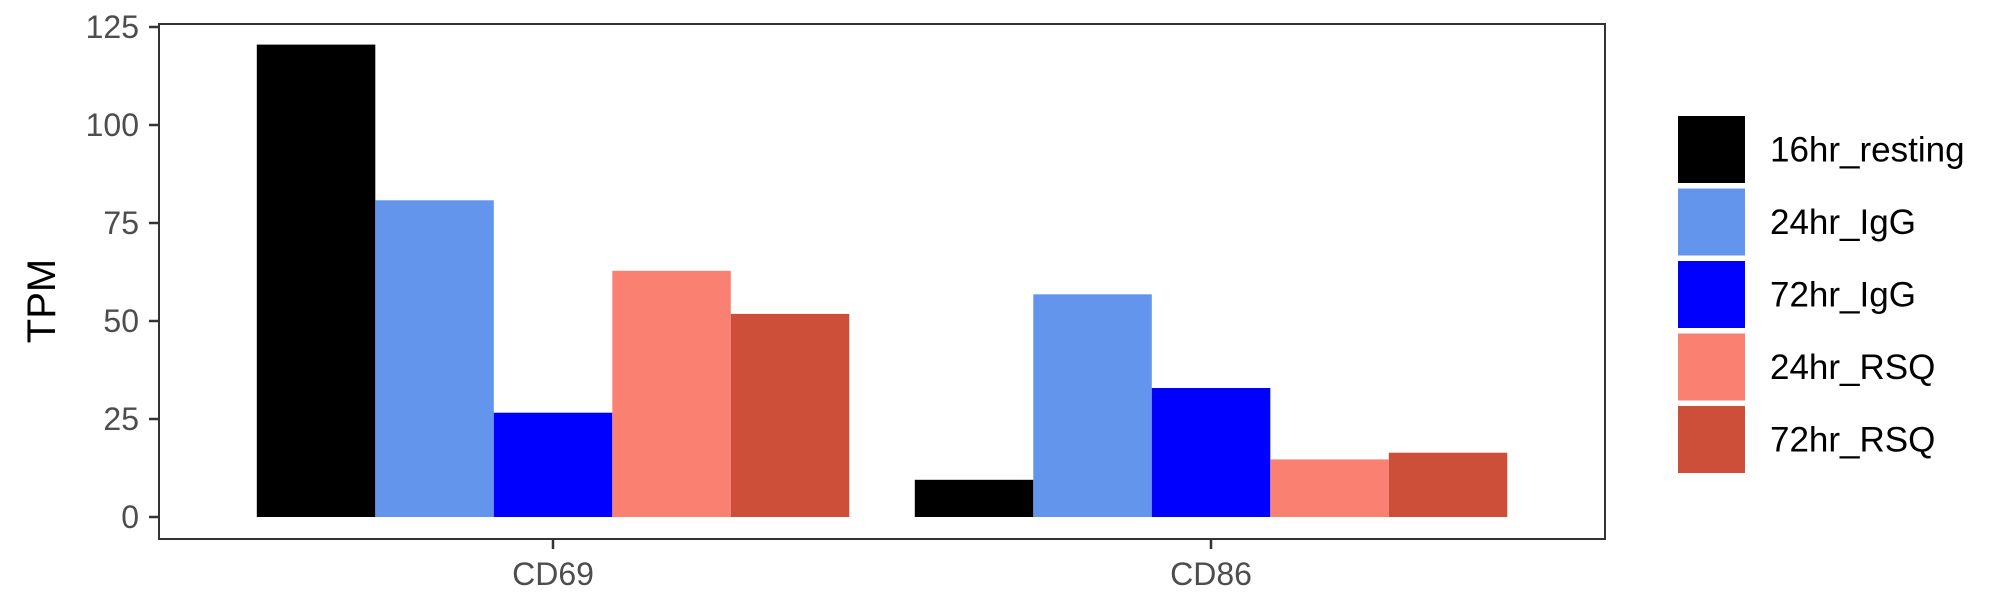  What do you see at coordinates (1852, 367) in the screenshot?
I see `legend-label: 24hr_RSQ` at bounding box center [1852, 367].